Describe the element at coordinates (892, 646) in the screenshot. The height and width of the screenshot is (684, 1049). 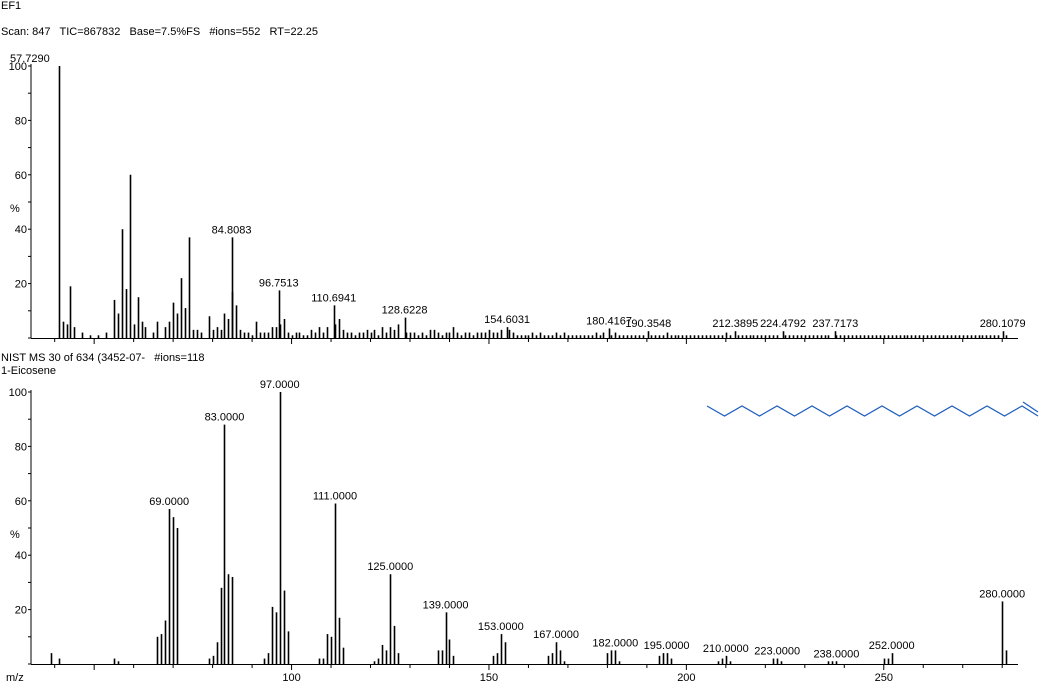
I see `library-peak-label: 252.0000` at that location.